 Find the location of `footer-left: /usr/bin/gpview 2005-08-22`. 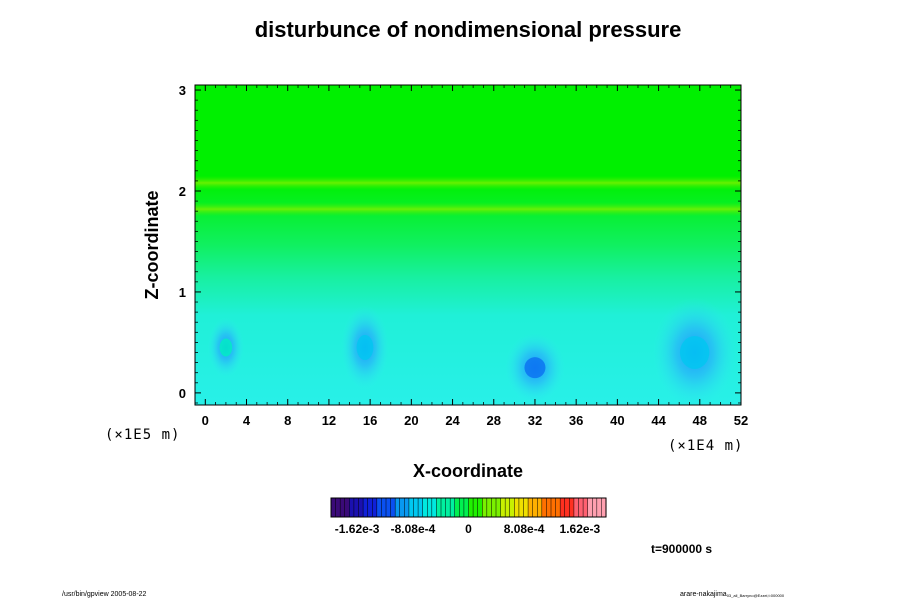

footer-left: /usr/bin/gpview 2005-08-22 is located at coordinates (104, 594).